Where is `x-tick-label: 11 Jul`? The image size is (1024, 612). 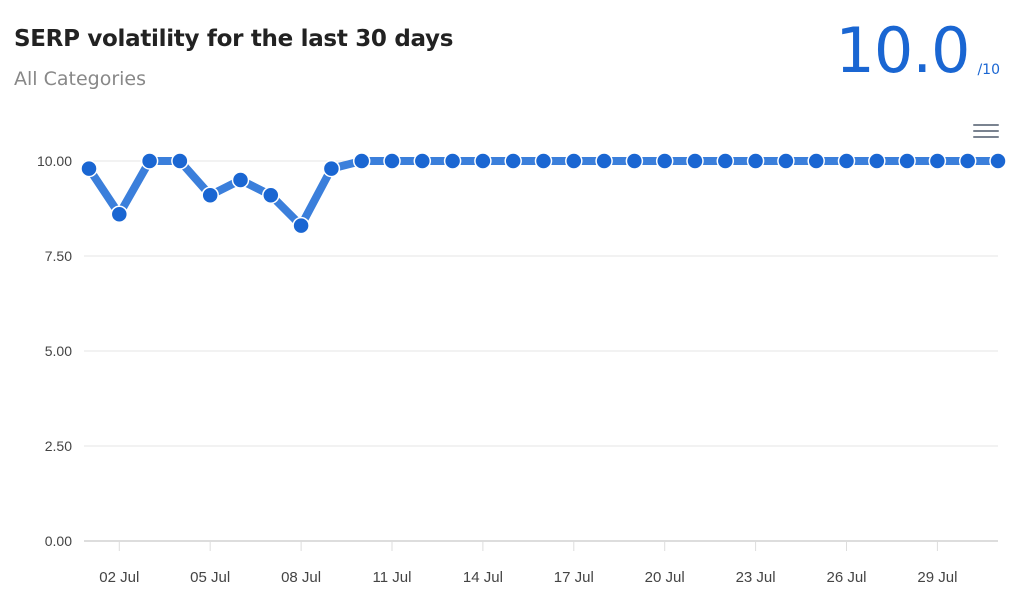 x-tick-label: 11 Jul is located at coordinates (392, 577).